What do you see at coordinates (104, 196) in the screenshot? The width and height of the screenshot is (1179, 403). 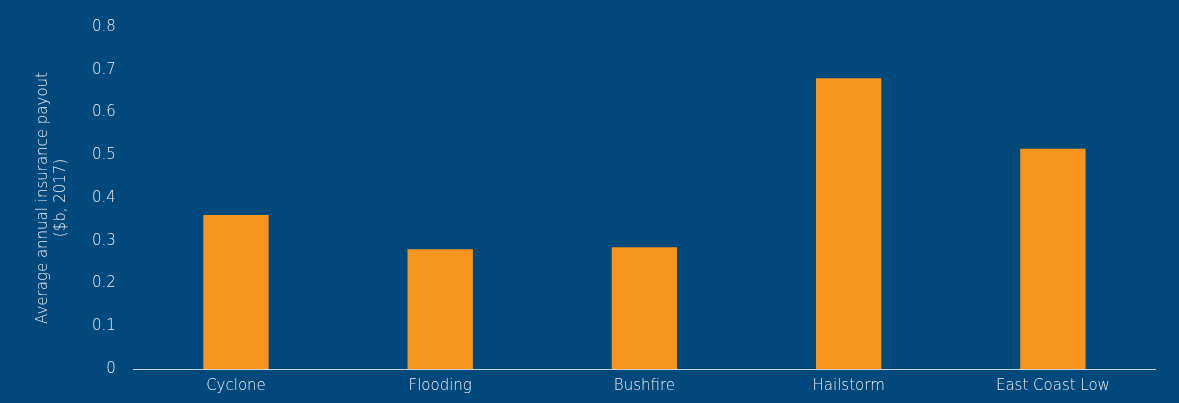 I see `y-tick-label: 0.4` at bounding box center [104, 196].